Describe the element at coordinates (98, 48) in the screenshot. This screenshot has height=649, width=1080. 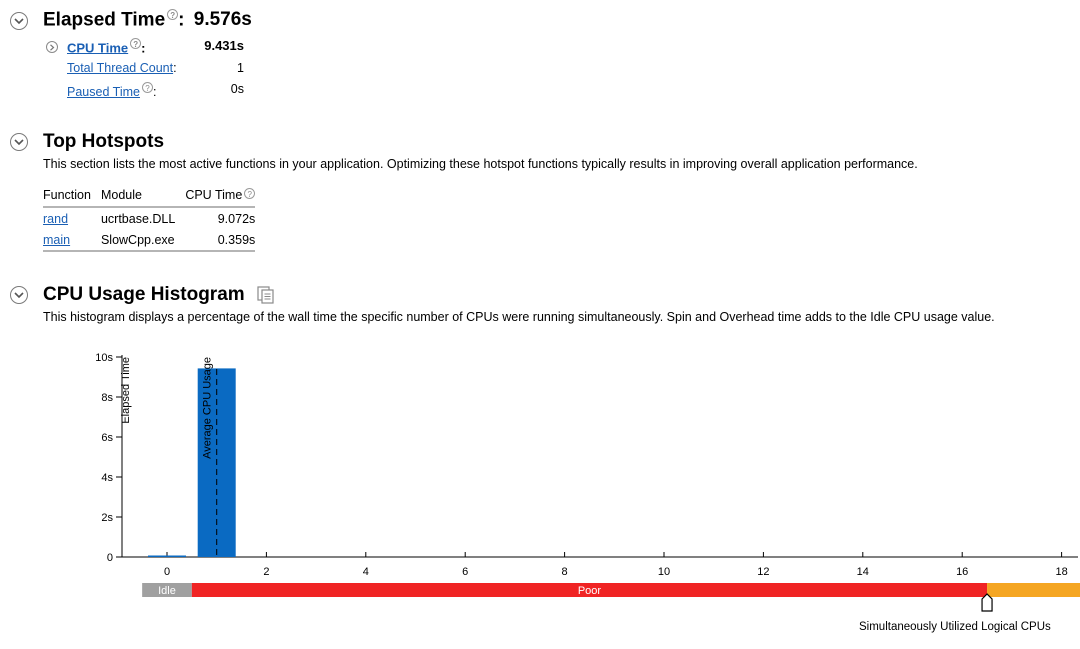
I see `cpu-time-link: CPU Time` at that location.